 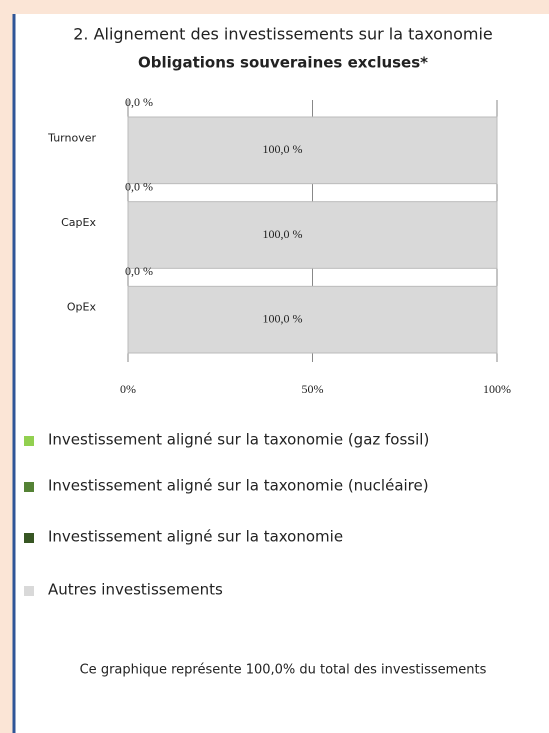 I want to click on x-tick-label: 50%, so click(x=313, y=389).